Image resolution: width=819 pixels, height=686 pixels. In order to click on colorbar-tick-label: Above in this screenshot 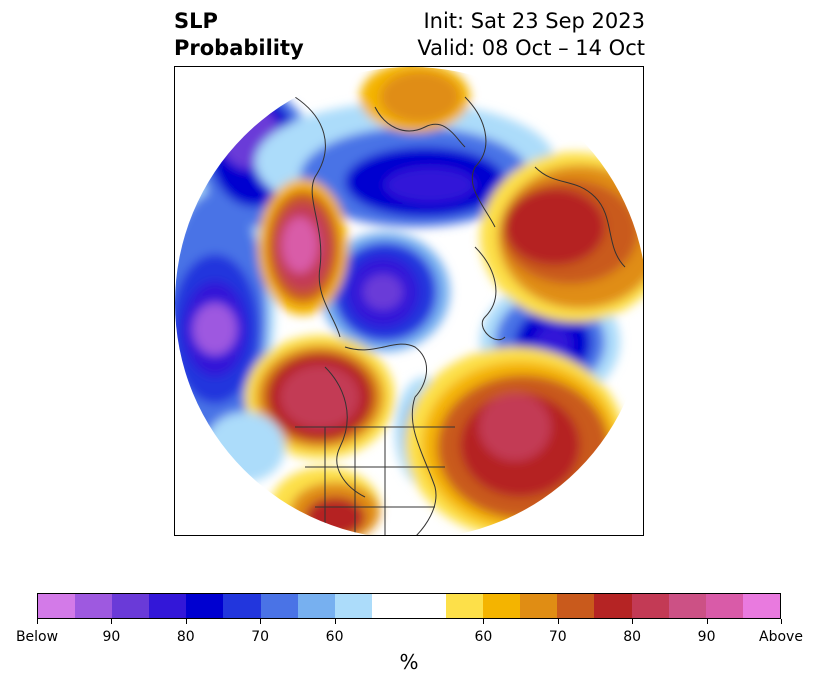, I will do `click(781, 637)`.